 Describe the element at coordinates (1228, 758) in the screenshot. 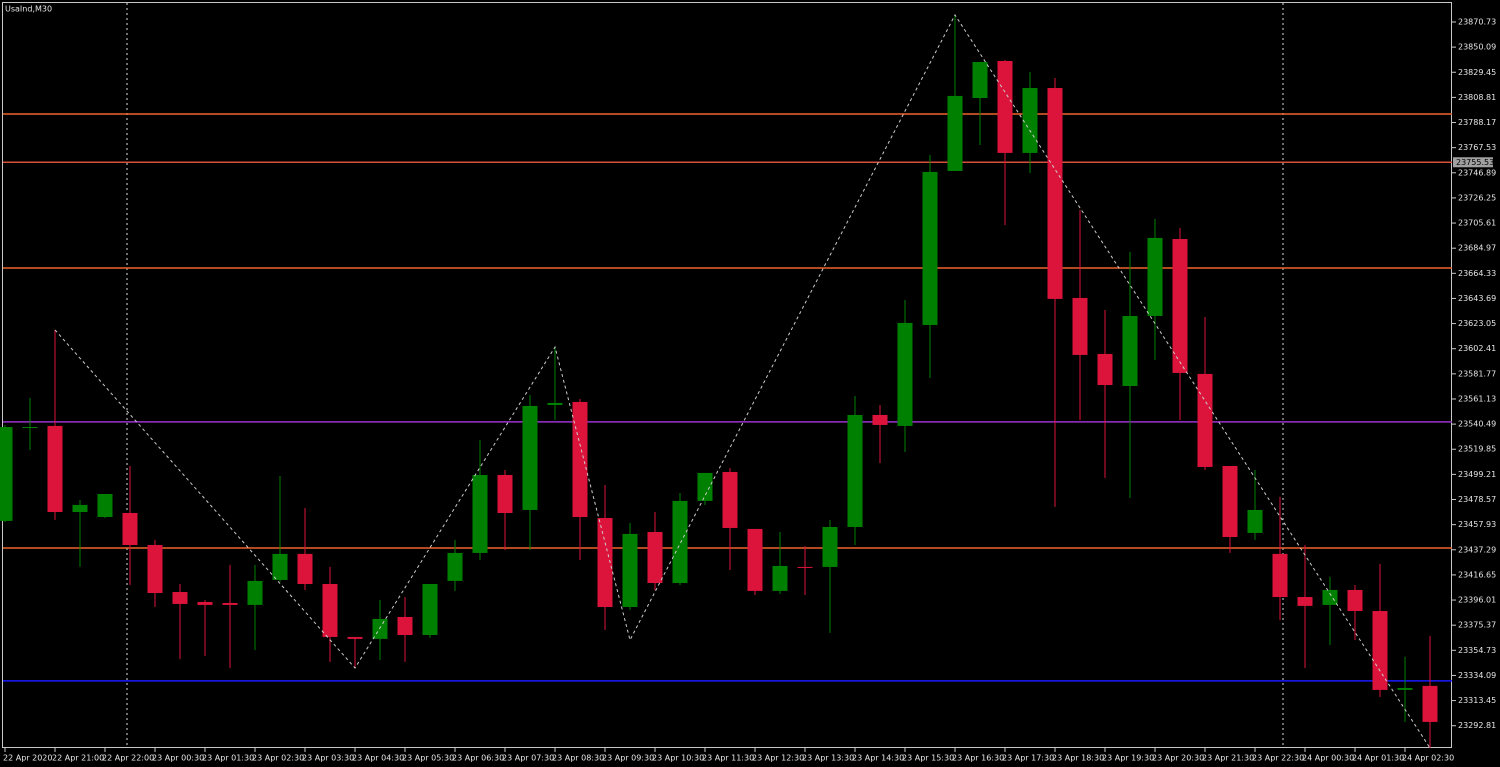

I see `x-tick-label: 23 Apr 21:30` at that location.